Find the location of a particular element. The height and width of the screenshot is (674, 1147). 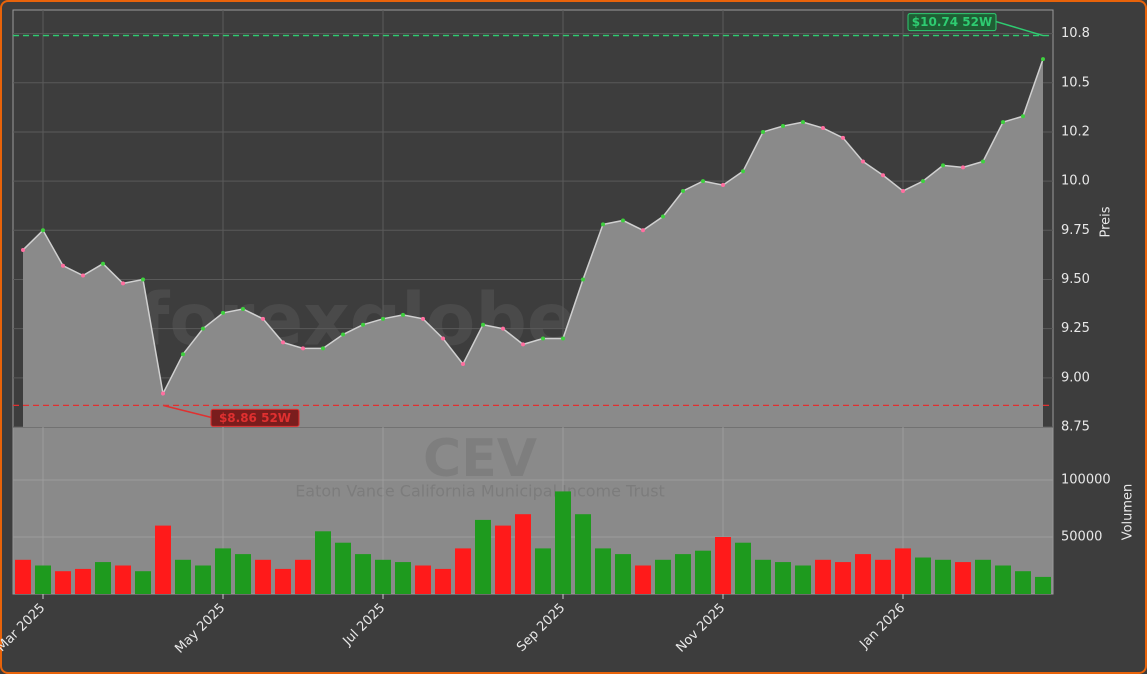

x-tick-label: Sep 2025 is located at coordinates (541, 628).